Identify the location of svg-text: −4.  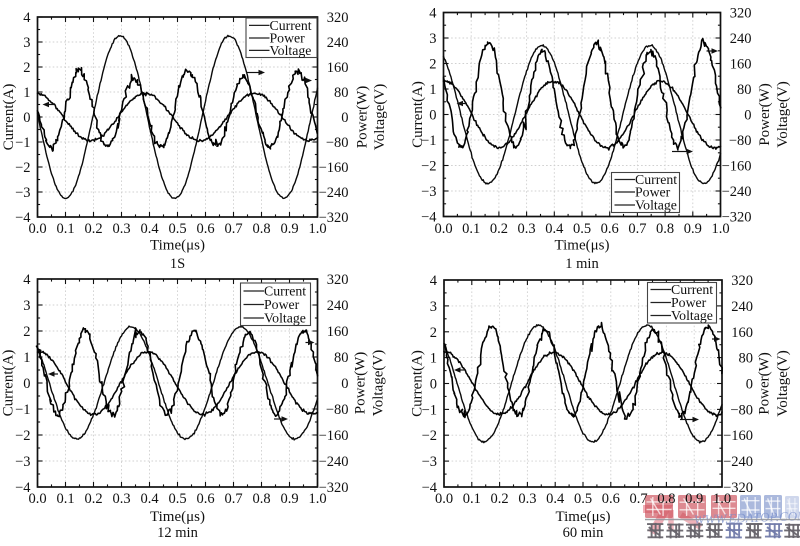
(429, 218).